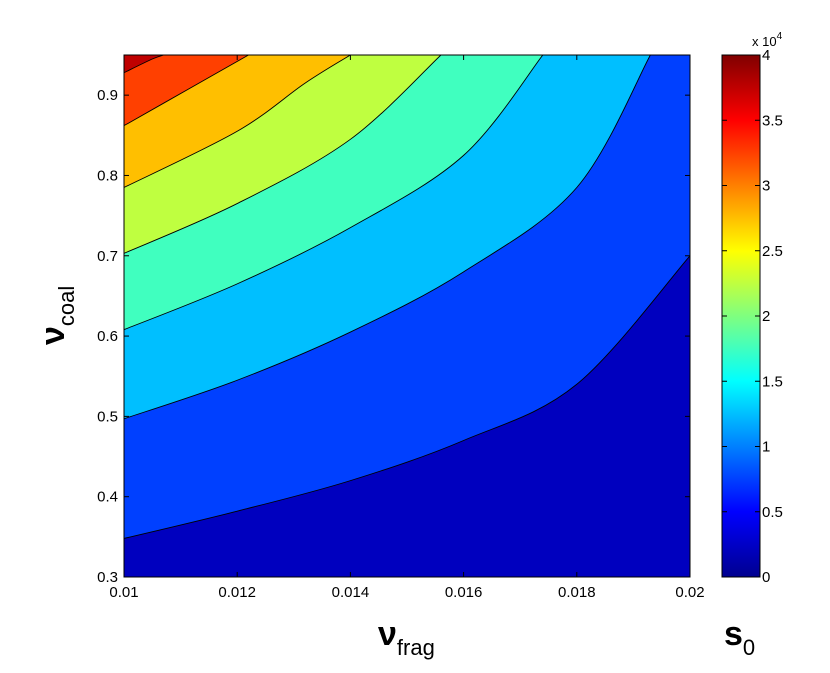 The height and width of the screenshot is (673, 830). What do you see at coordinates (741, 316) in the screenshot?
I see `colorbar-gradient` at bounding box center [741, 316].